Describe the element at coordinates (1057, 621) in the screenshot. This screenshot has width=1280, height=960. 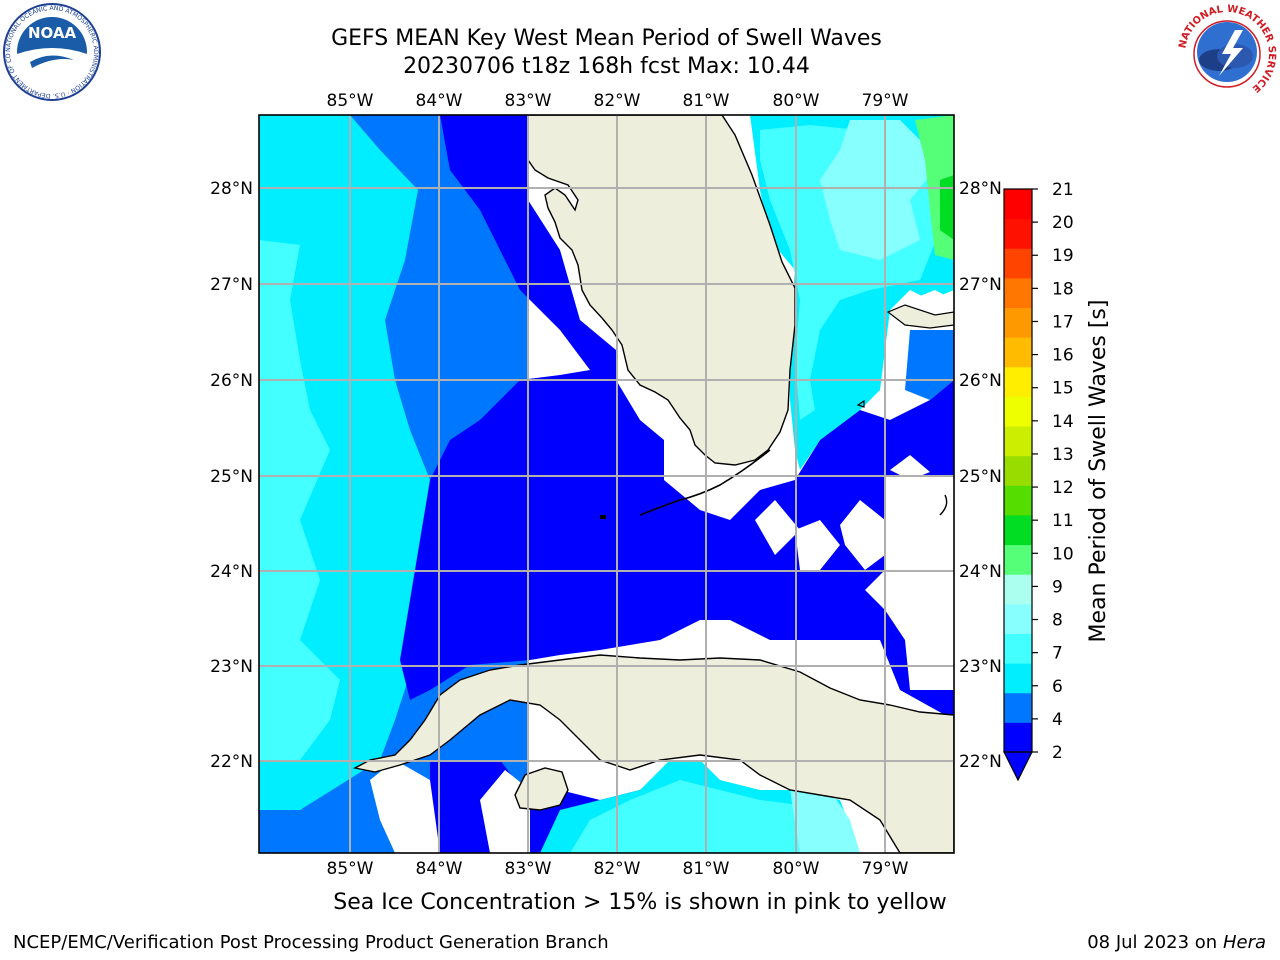
I see `colorbar-tick-label: 8` at that location.